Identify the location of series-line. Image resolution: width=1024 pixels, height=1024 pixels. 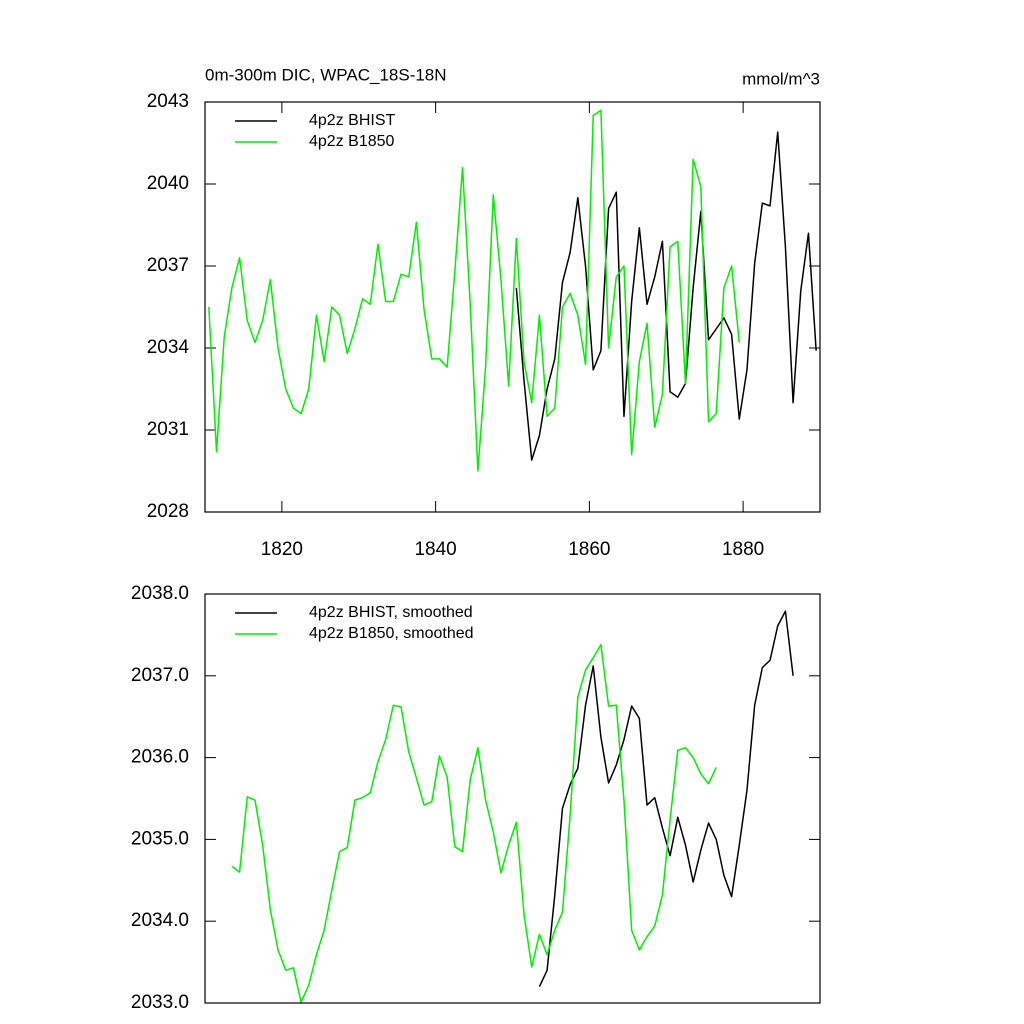
(666, 798).